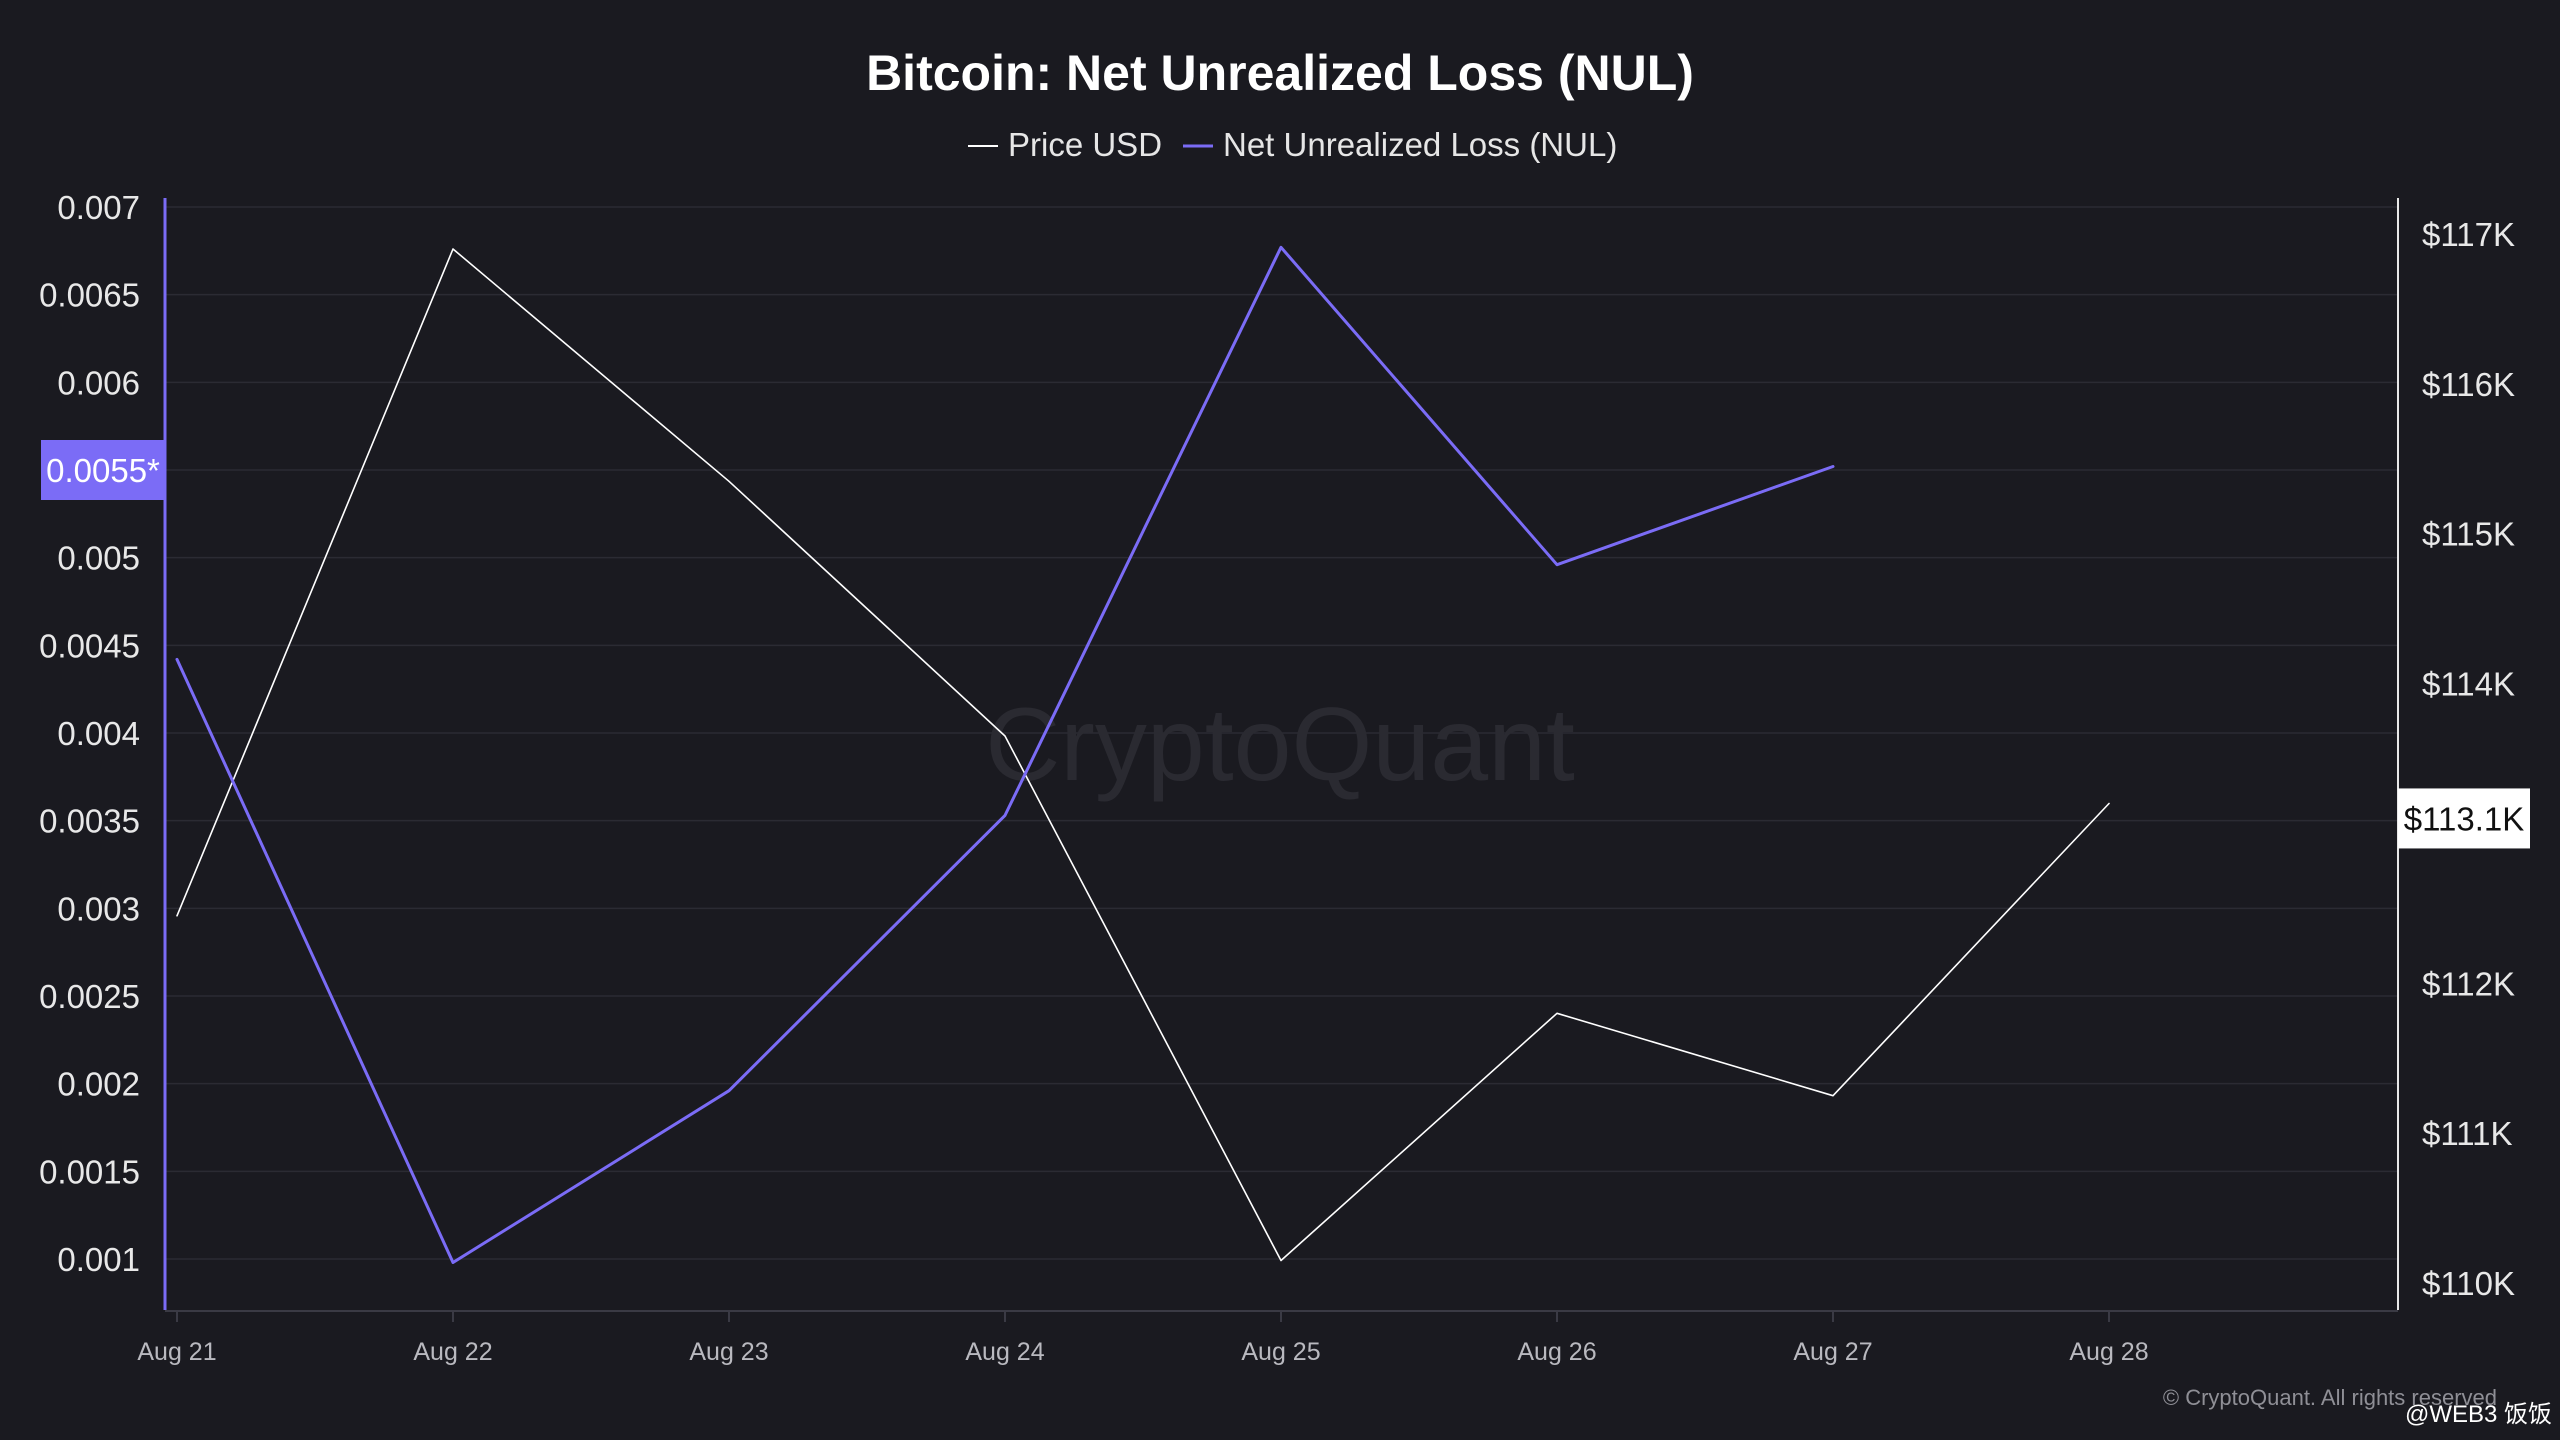 Image resolution: width=2560 pixels, height=1440 pixels. I want to click on right-axis-highlight: $113.1K, so click(2464, 818).